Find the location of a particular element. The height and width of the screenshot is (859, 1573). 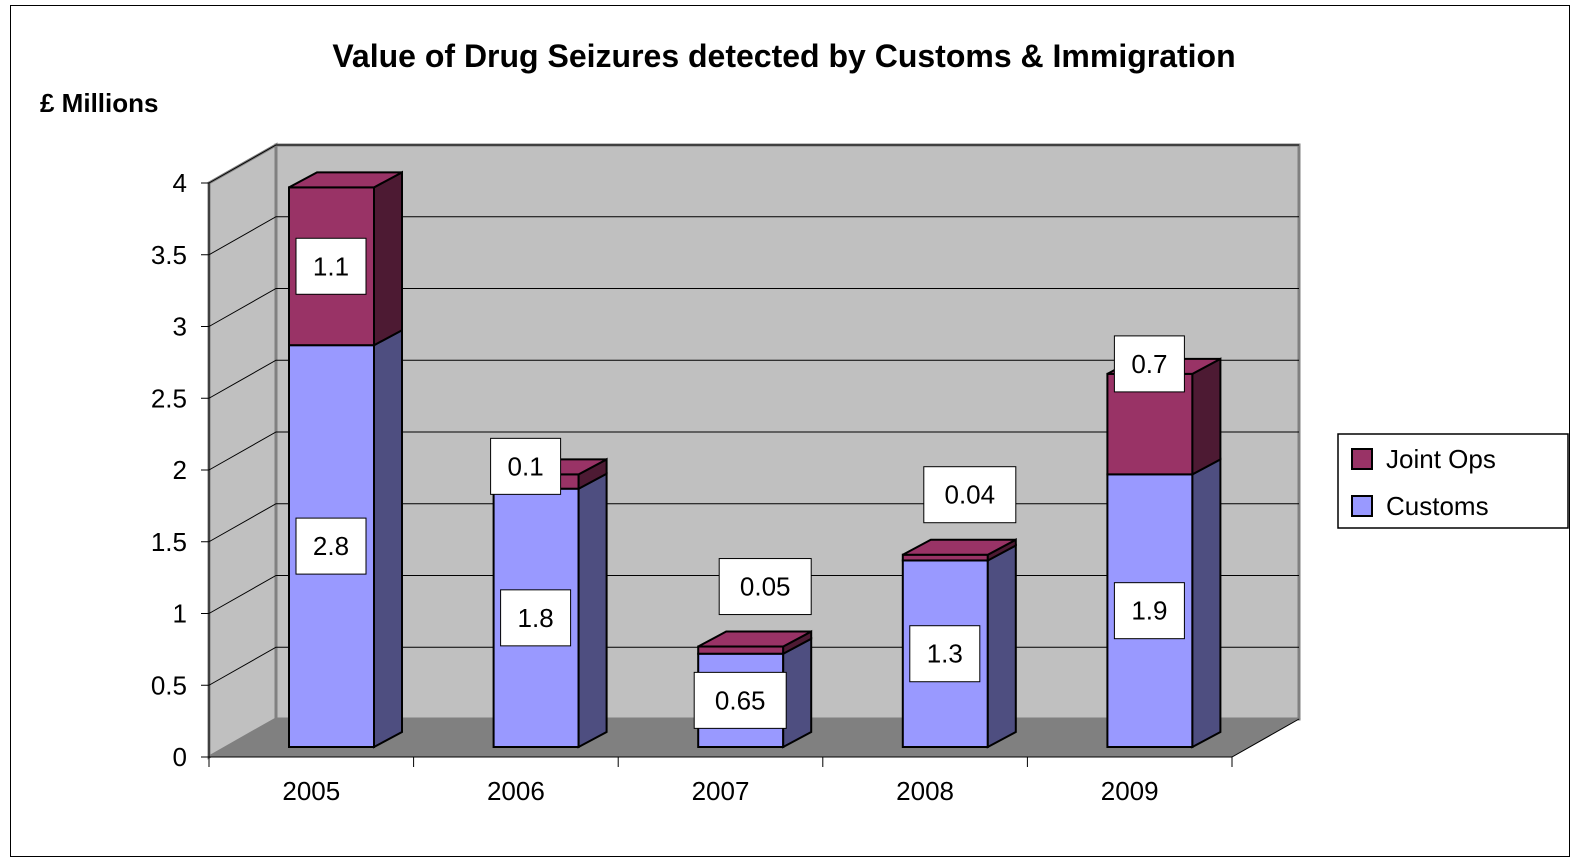

data-label: 0.7 is located at coordinates (1149, 364).